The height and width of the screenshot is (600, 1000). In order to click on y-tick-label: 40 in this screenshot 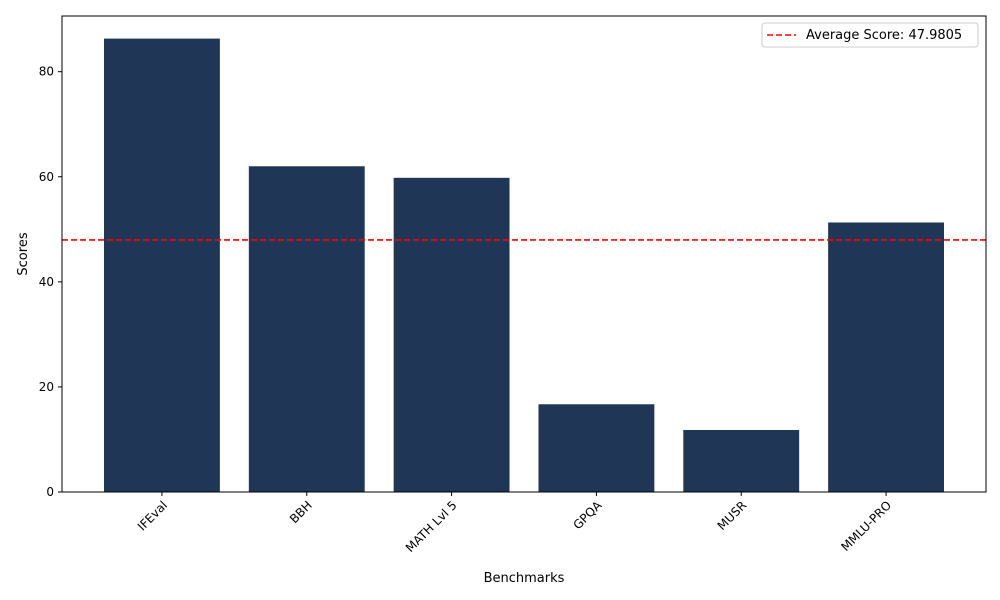, I will do `click(46, 282)`.